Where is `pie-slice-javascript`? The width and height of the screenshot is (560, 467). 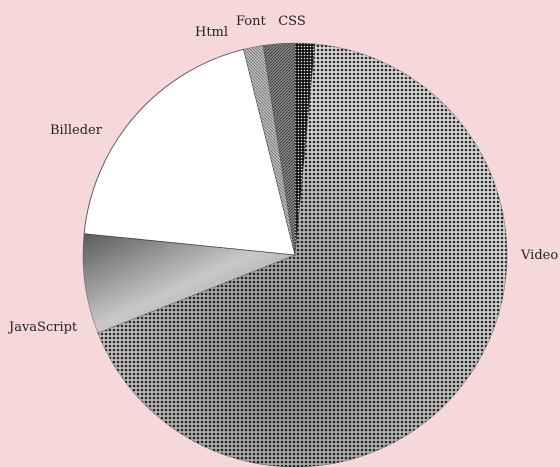 pie-slice-javascript is located at coordinates (189, 283).